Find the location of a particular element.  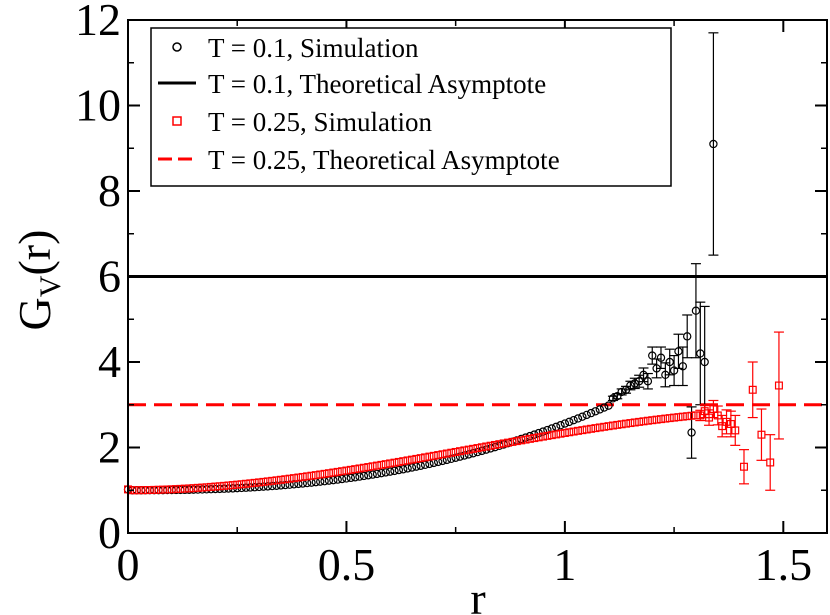

x-tick-label: 1 is located at coordinates (564, 564).